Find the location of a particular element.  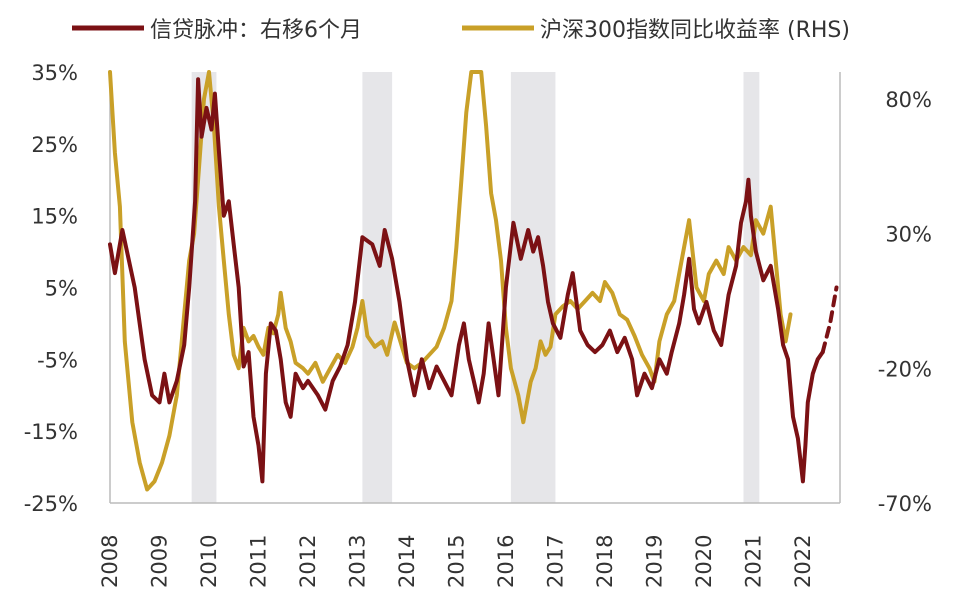

right-tick-label: 30% is located at coordinates (908, 235).